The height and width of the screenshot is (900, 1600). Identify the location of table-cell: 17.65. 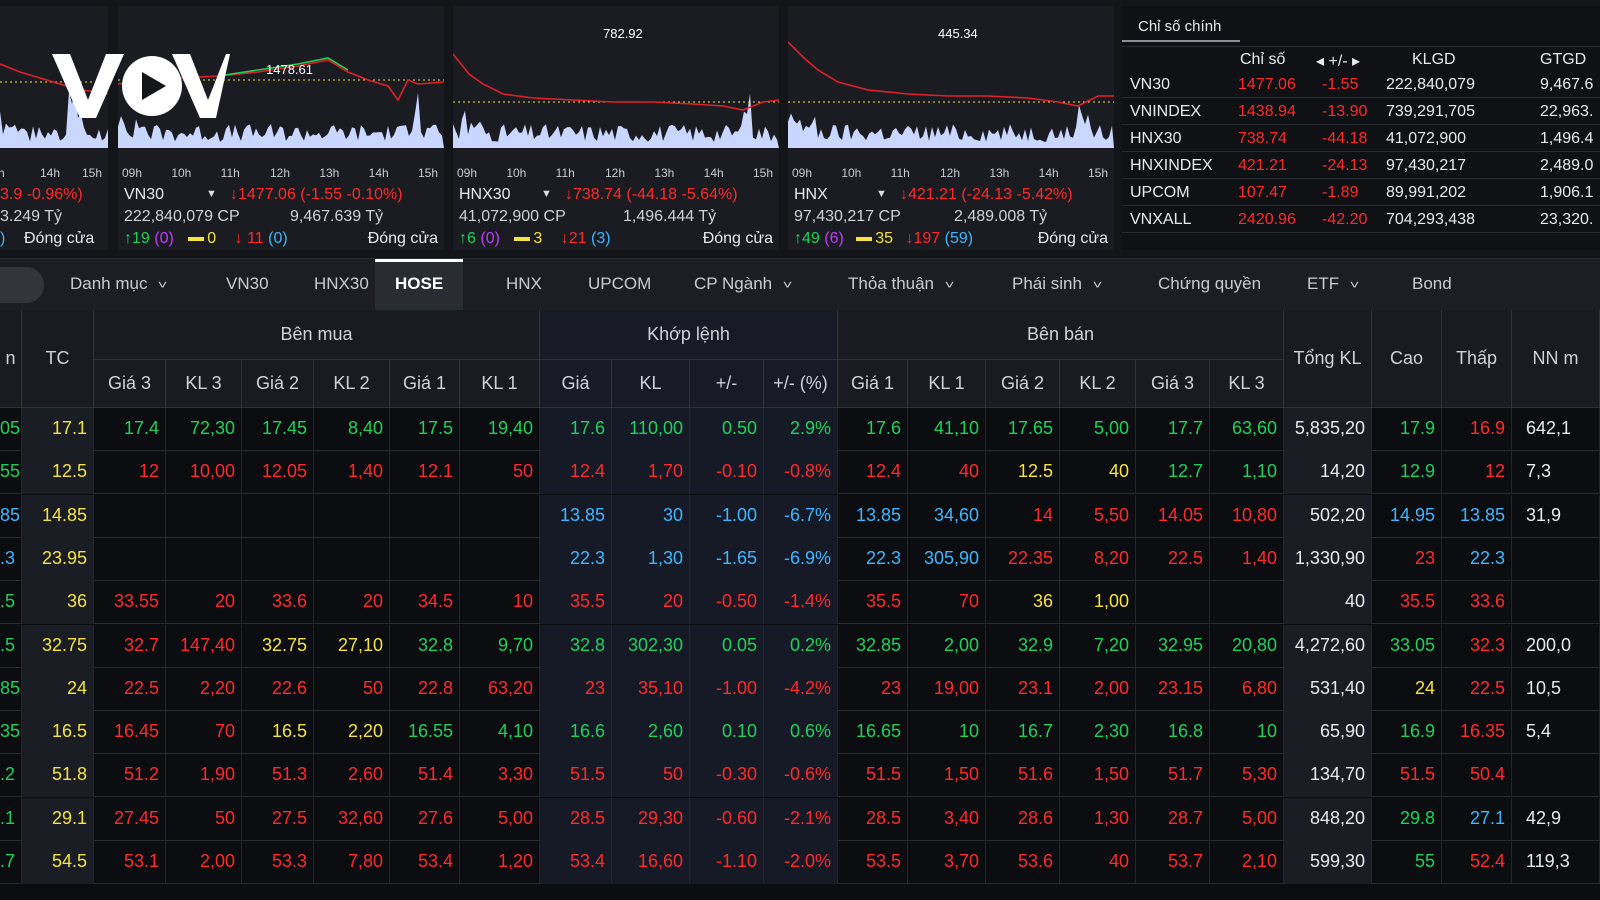
(1023, 429).